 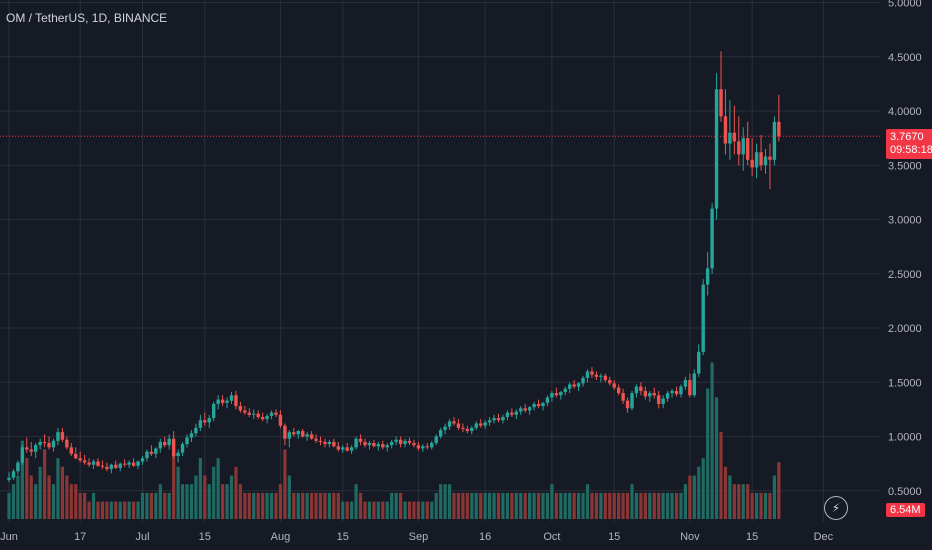 What do you see at coordinates (836, 508) in the screenshot?
I see `lightning-bolt-icon: ⚡` at bounding box center [836, 508].